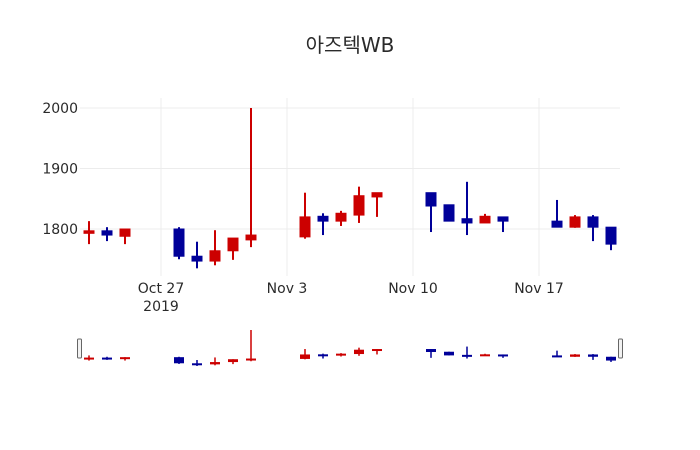 This screenshot has height=450, width=700. I want to click on y-axis: 1800 1900 2000, so click(60, 169).